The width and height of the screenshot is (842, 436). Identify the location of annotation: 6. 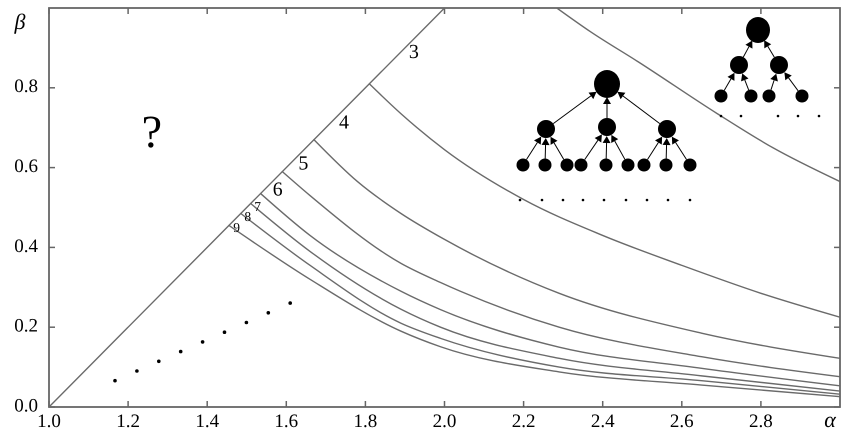
(277, 189).